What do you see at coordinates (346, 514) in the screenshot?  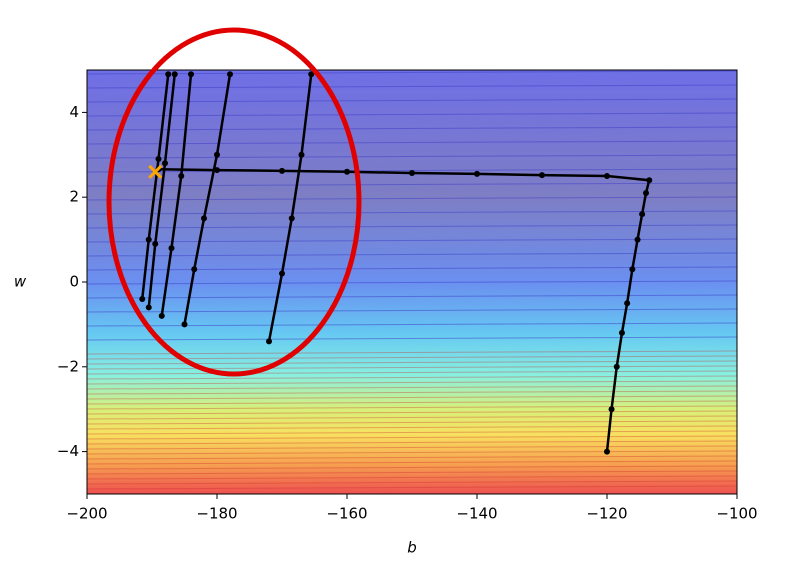 I see `x-tick-label: −160` at bounding box center [346, 514].